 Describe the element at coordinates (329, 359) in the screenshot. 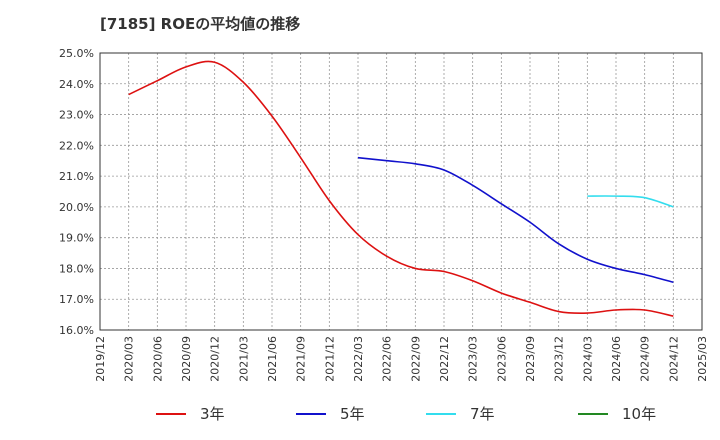

I see `x-tick-label: 2021/12` at that location.